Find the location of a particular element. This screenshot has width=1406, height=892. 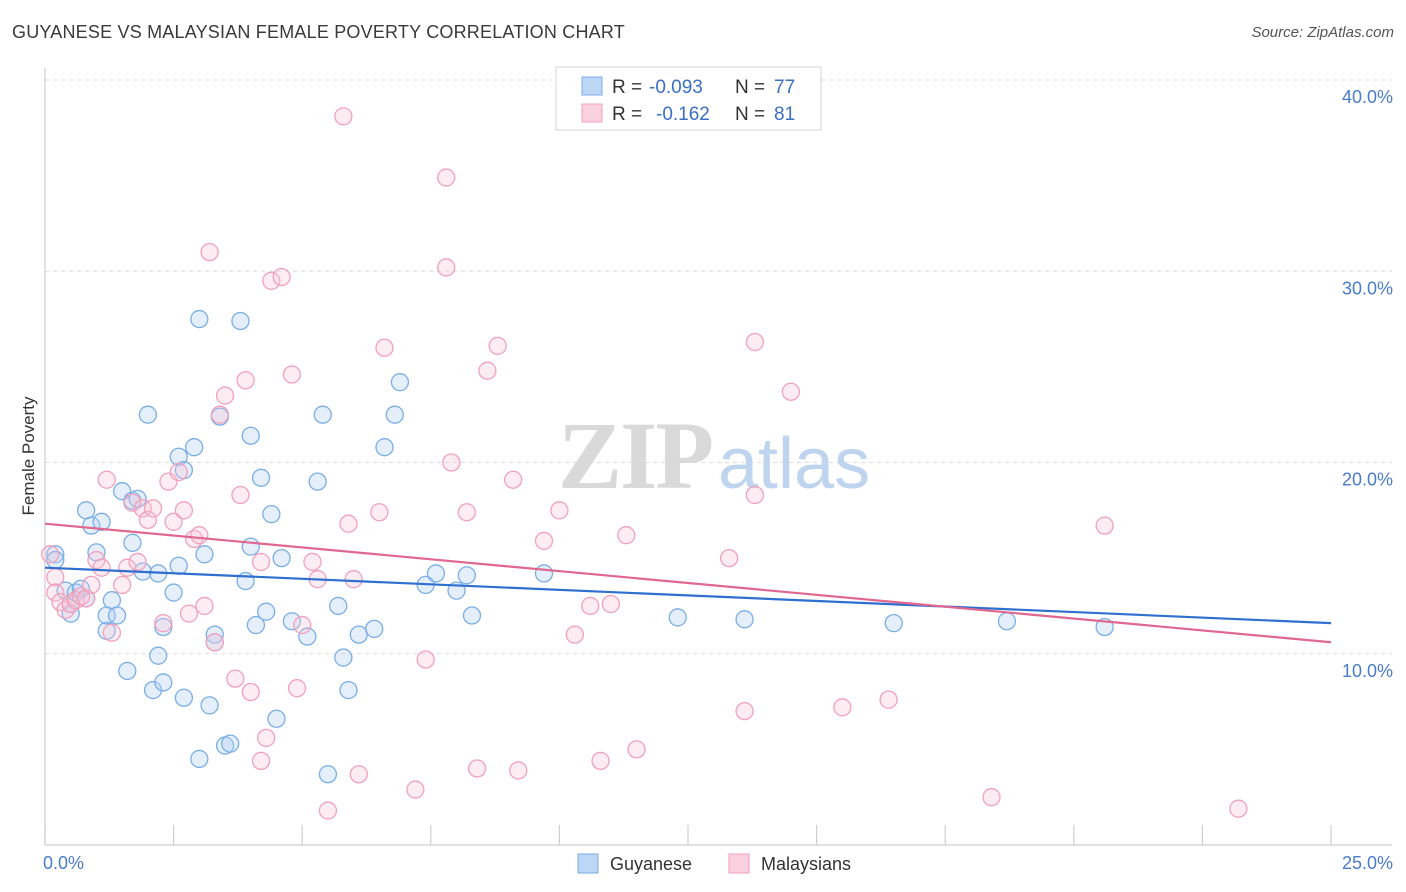

chart-source: Source: ZipAtlas.com is located at coordinates (1322, 32).